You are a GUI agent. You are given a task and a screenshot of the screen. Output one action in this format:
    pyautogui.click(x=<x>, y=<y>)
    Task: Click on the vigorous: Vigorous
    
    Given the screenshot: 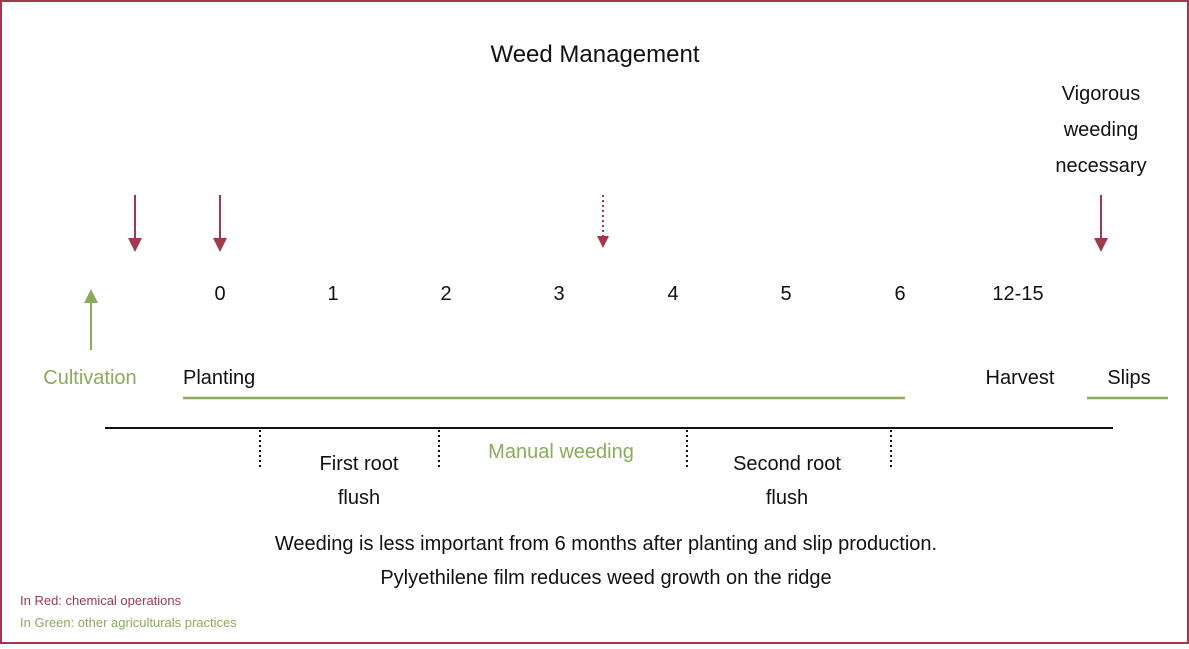 What is the action you would take?
    pyautogui.click(x=1101, y=94)
    